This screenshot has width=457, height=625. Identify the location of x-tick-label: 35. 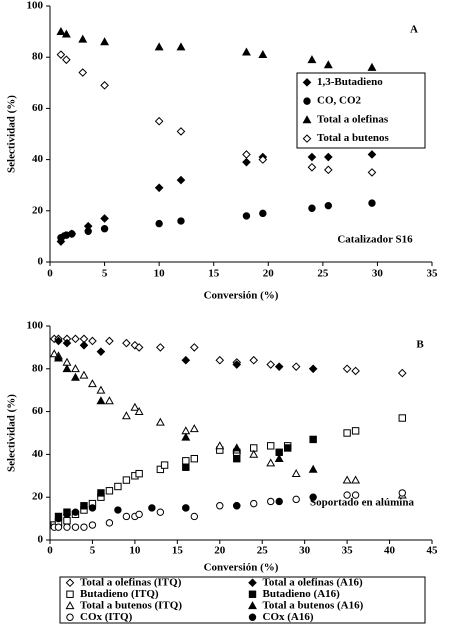
(348, 551).